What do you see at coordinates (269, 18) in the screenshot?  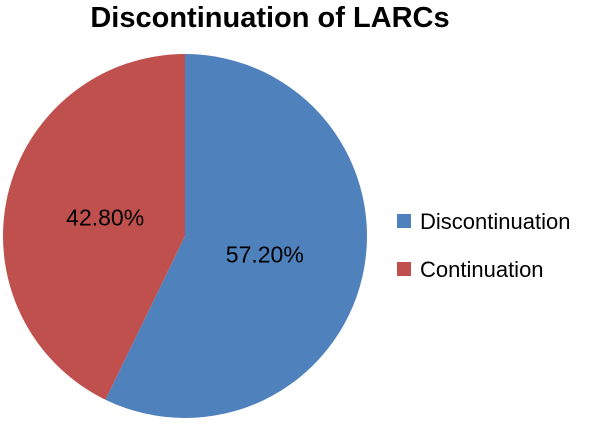 I see `chart-title: Discontinuation of LARCs` at bounding box center [269, 18].